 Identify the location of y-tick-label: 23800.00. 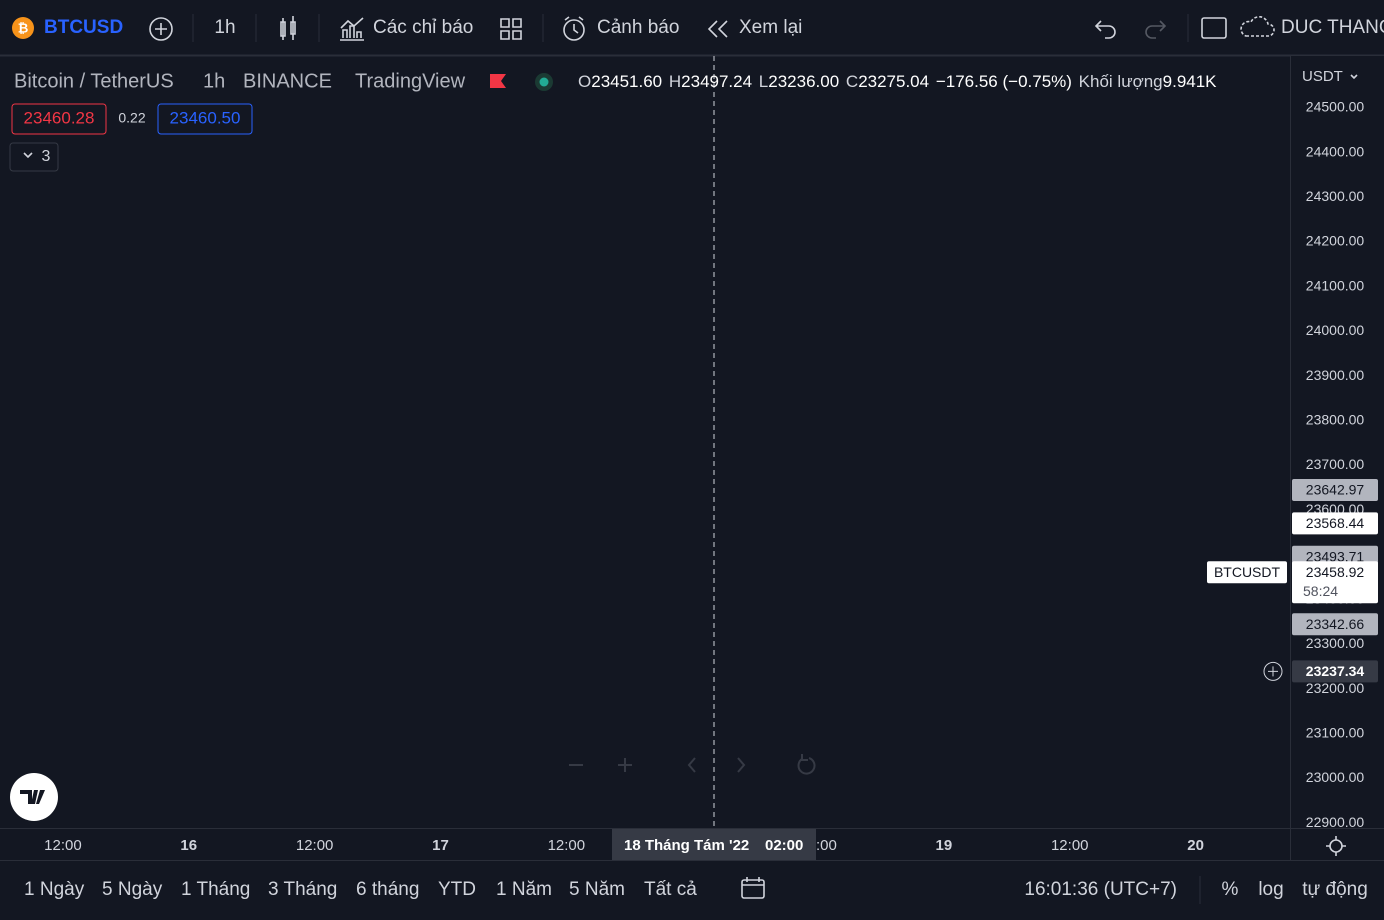
(1335, 420).